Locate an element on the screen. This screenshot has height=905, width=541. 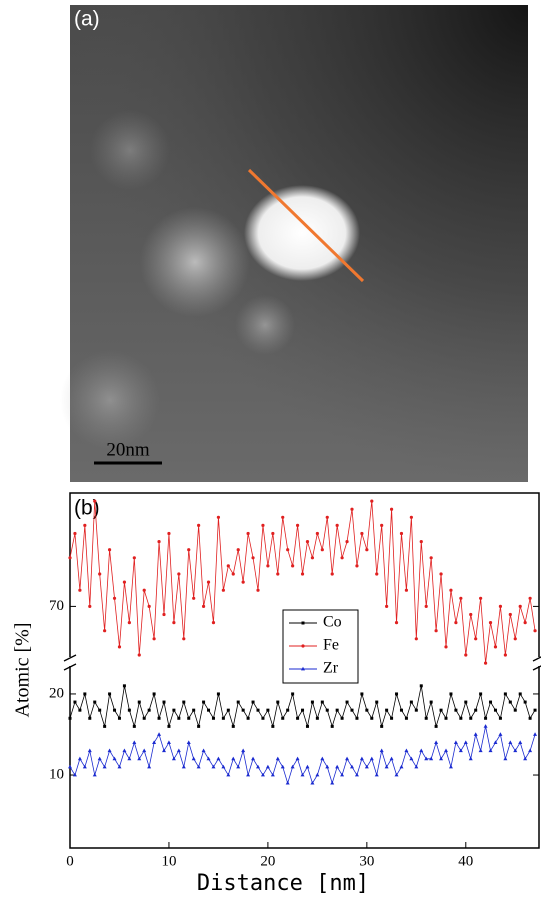
y-tick-label: 20 is located at coordinates (56, 693).